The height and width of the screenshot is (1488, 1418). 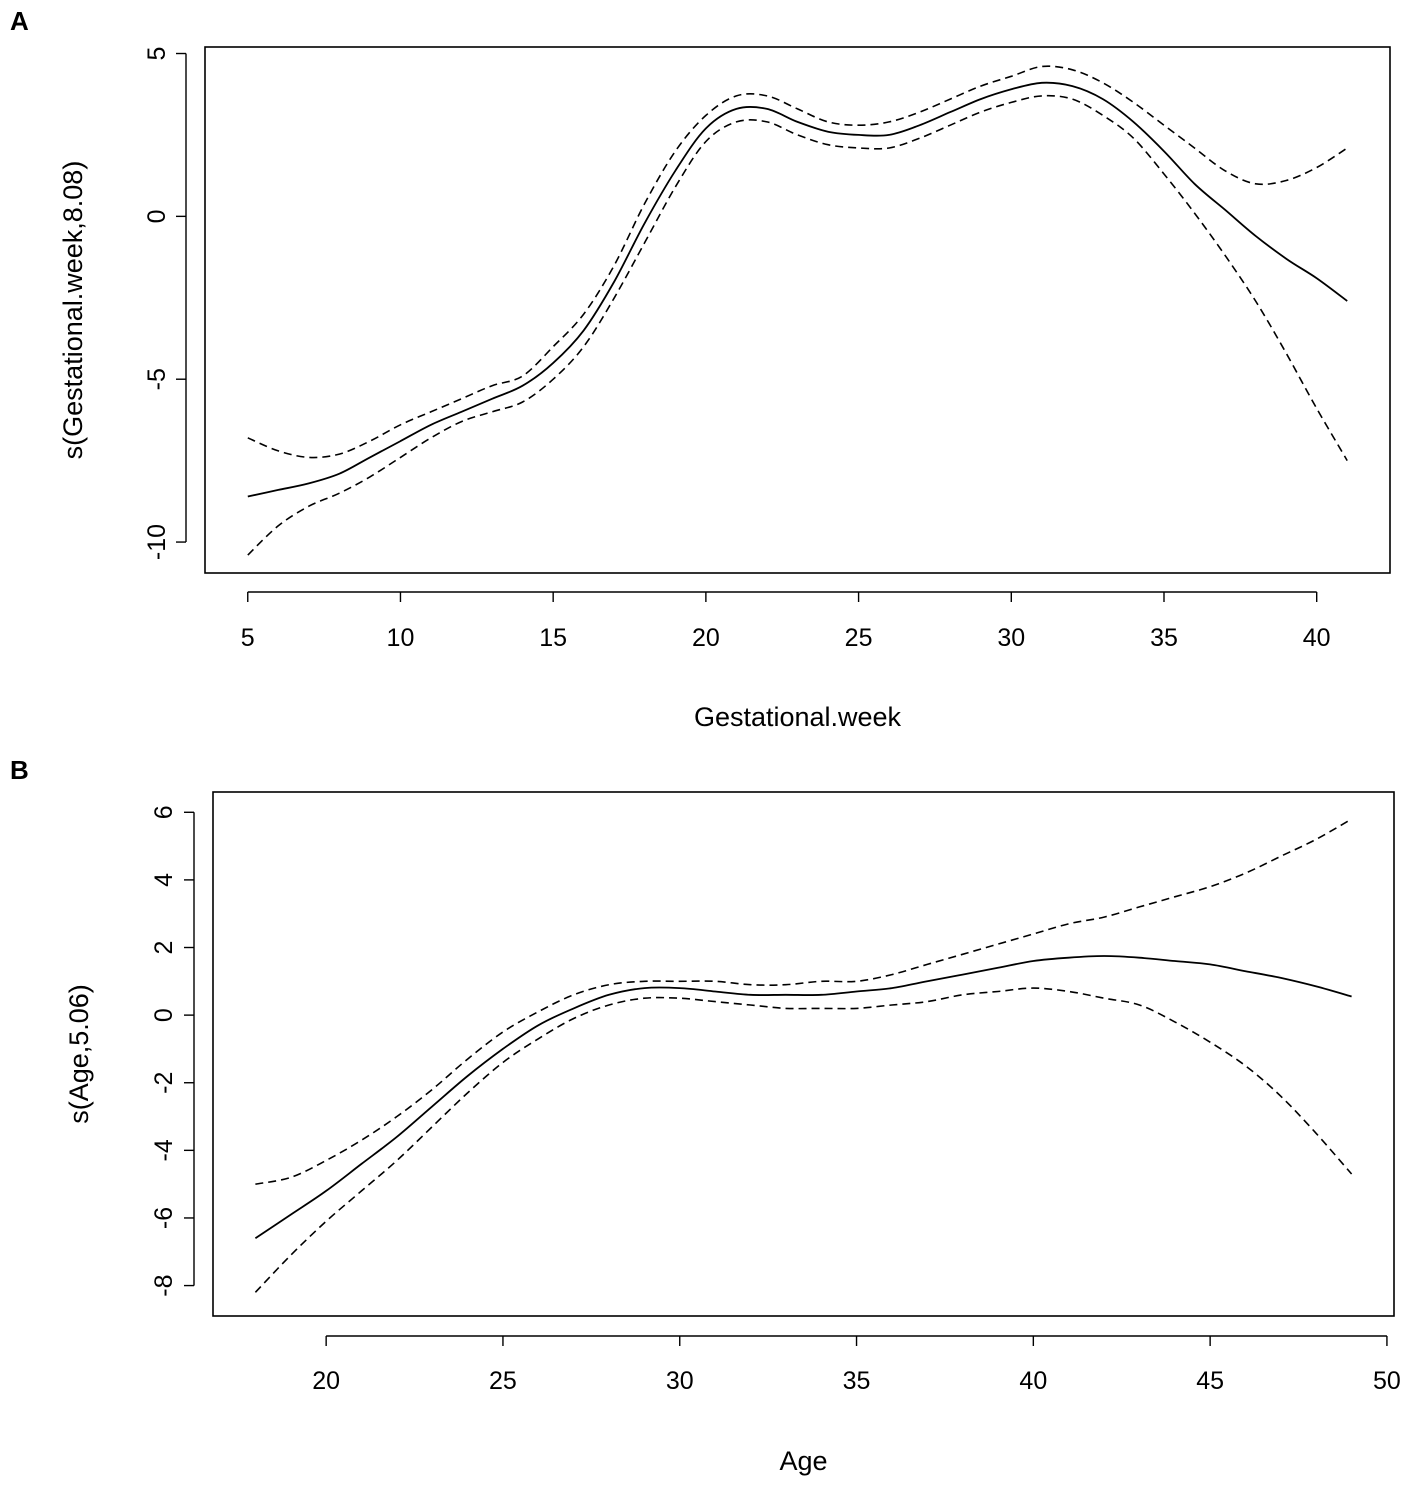 I want to click on panel-a-y-tick-label: -10, so click(x=157, y=542).